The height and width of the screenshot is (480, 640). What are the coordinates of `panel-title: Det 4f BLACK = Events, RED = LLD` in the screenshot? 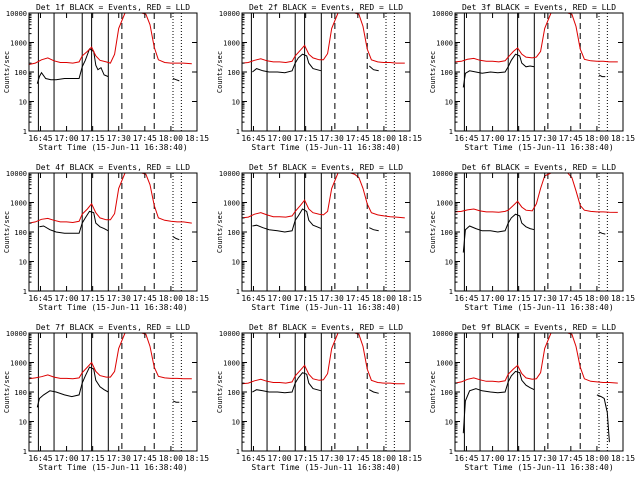 It's located at (113, 167).